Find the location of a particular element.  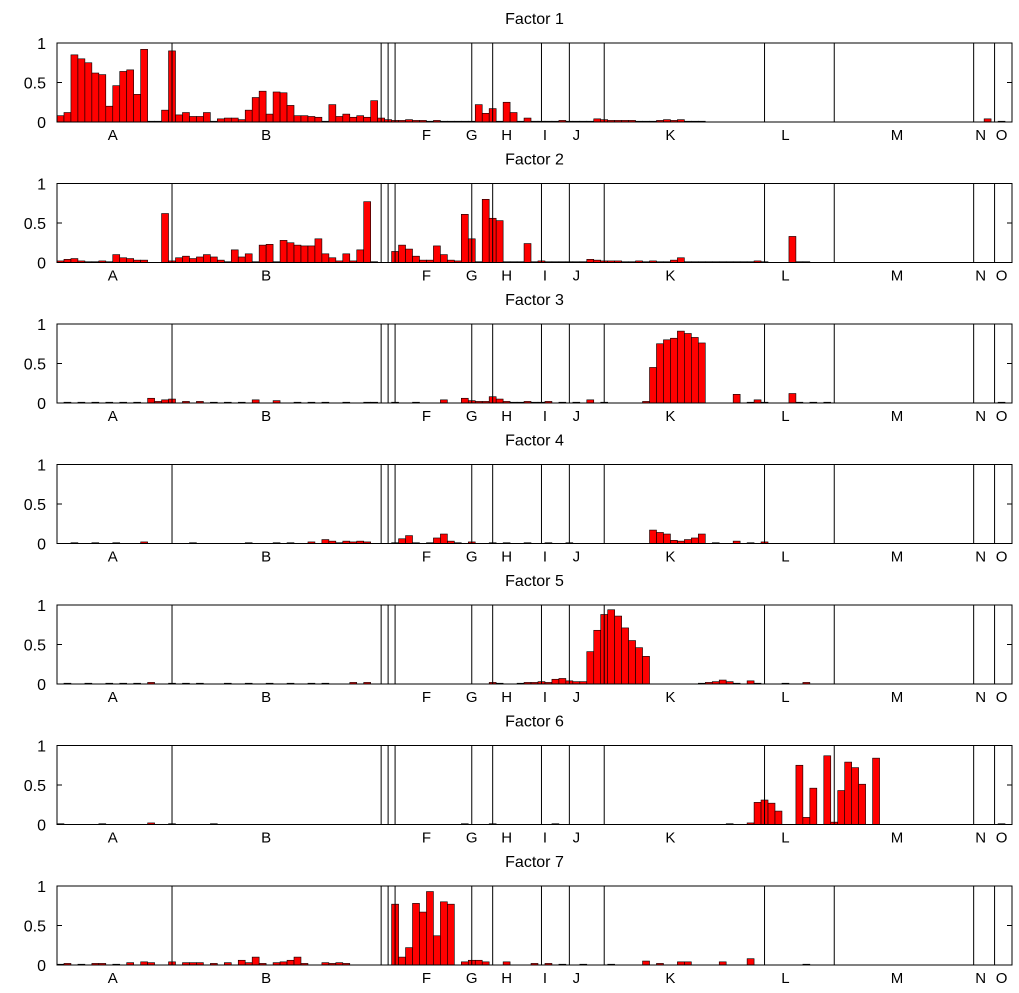

panel-title: Factor 3 is located at coordinates (534, 300).